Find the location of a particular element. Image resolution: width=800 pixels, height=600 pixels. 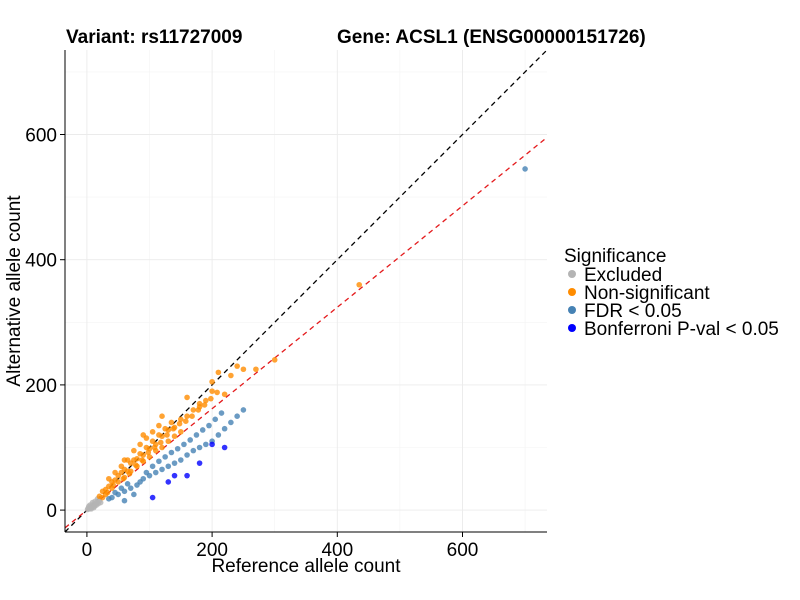

legend-label: Non-significant is located at coordinates (647, 293).